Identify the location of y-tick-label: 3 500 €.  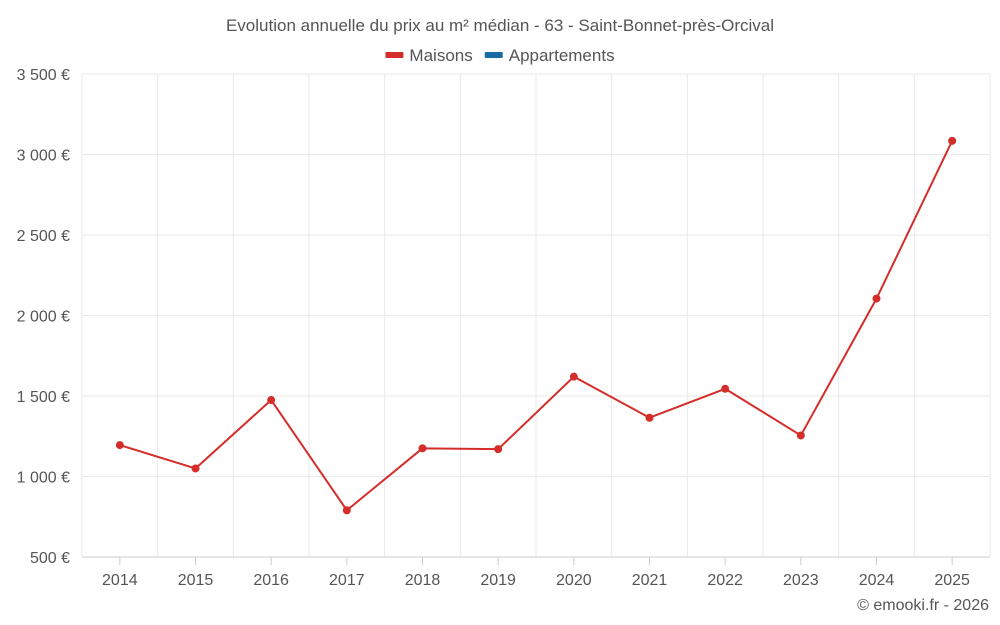
(43, 75).